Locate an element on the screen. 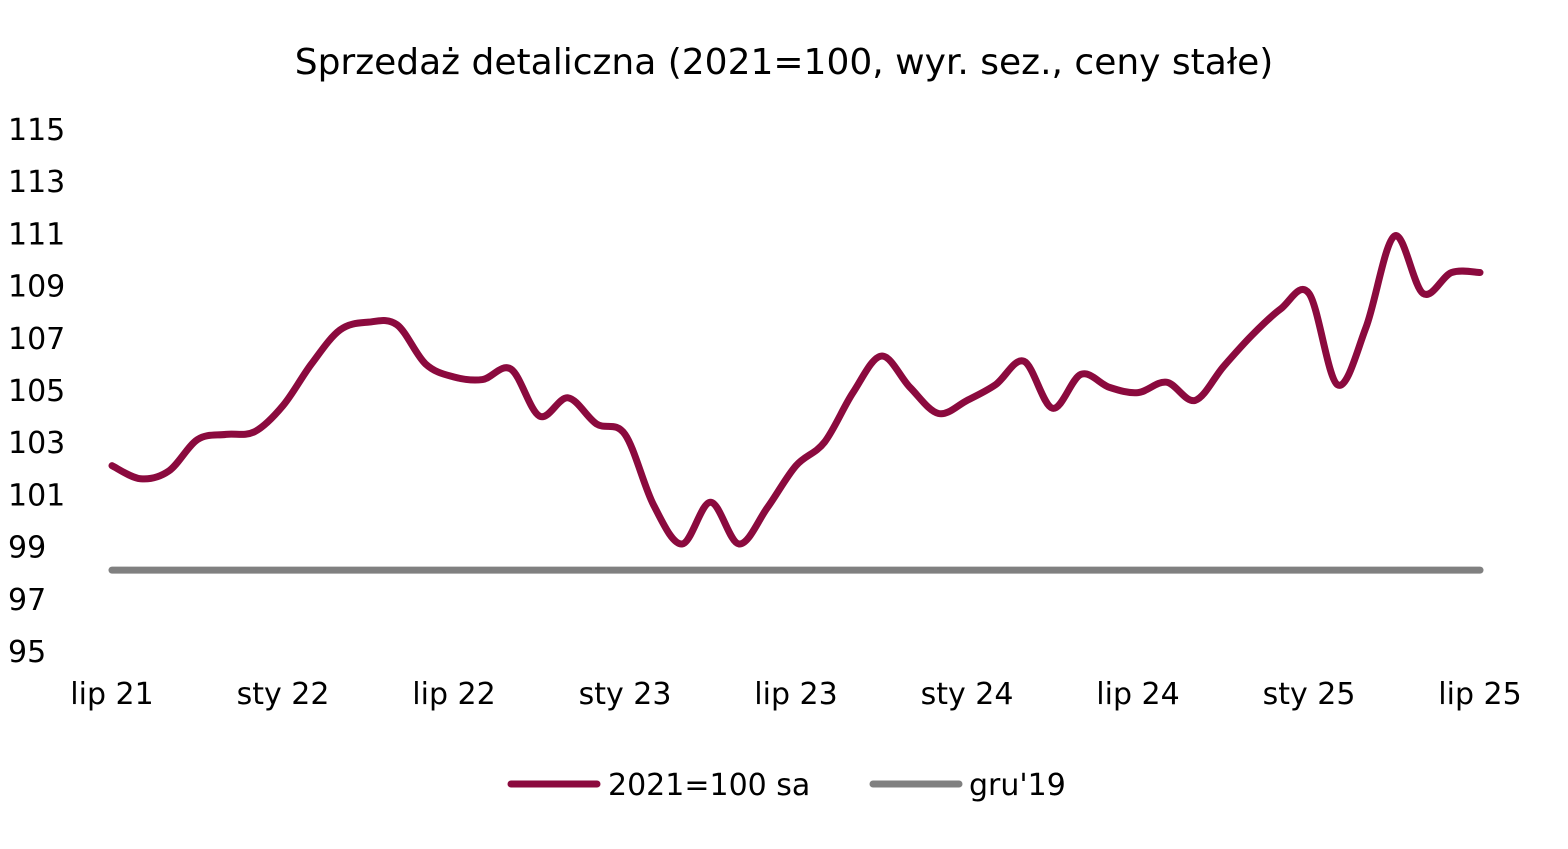 The image size is (1568, 849). x-tick-label: lip 24 is located at coordinates (1137, 694).